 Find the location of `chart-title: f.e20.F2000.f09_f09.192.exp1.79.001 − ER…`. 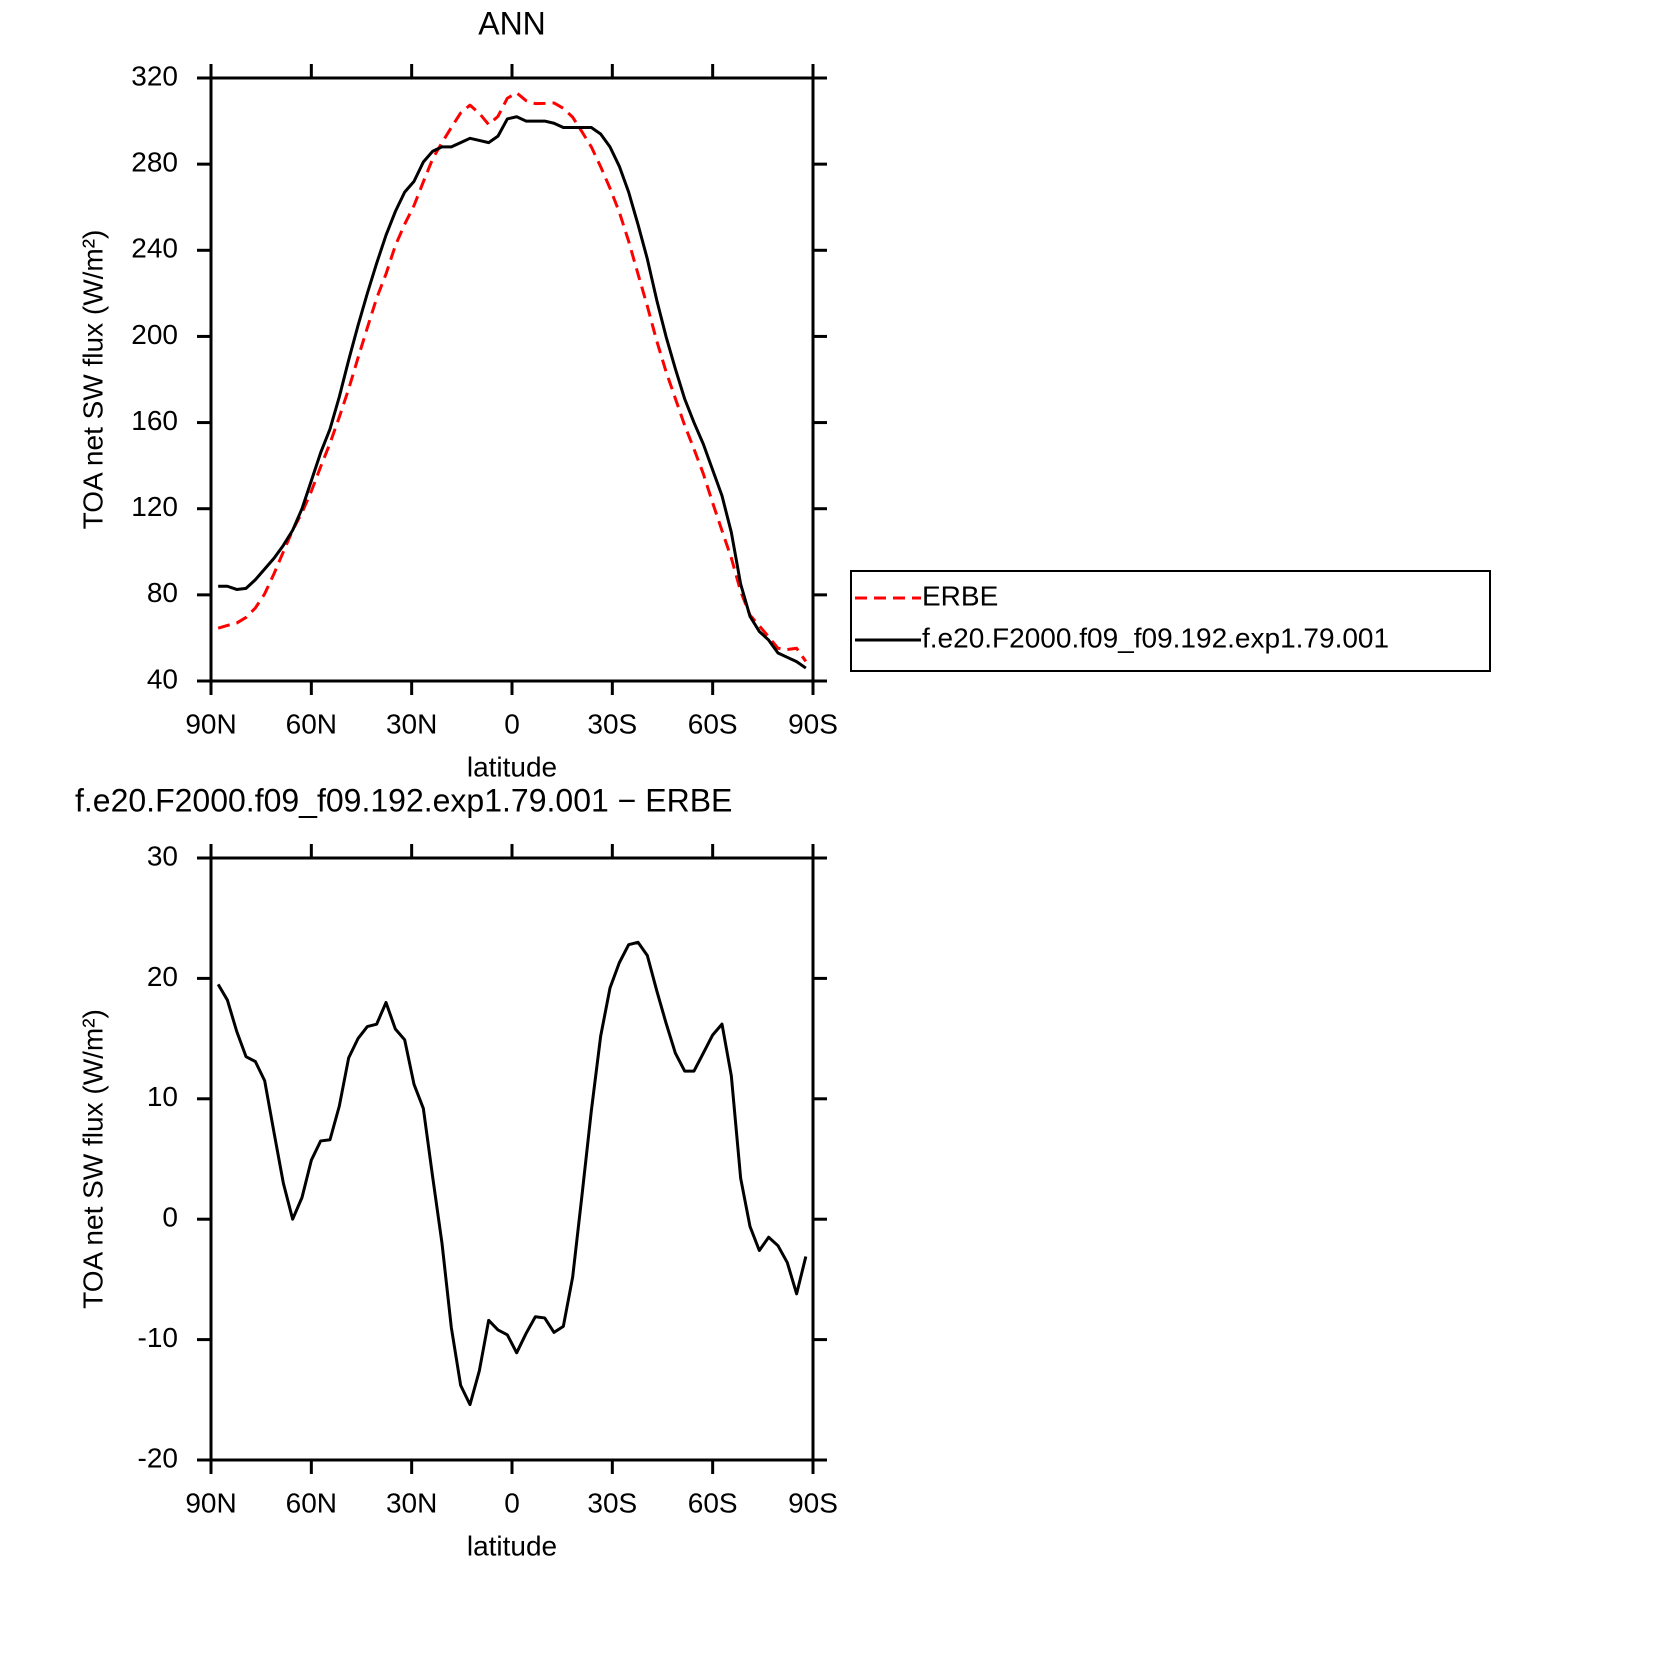

chart-title: f.e20.F2000.f09_f09.192.exp1.79.001 − ER… is located at coordinates (403, 800).